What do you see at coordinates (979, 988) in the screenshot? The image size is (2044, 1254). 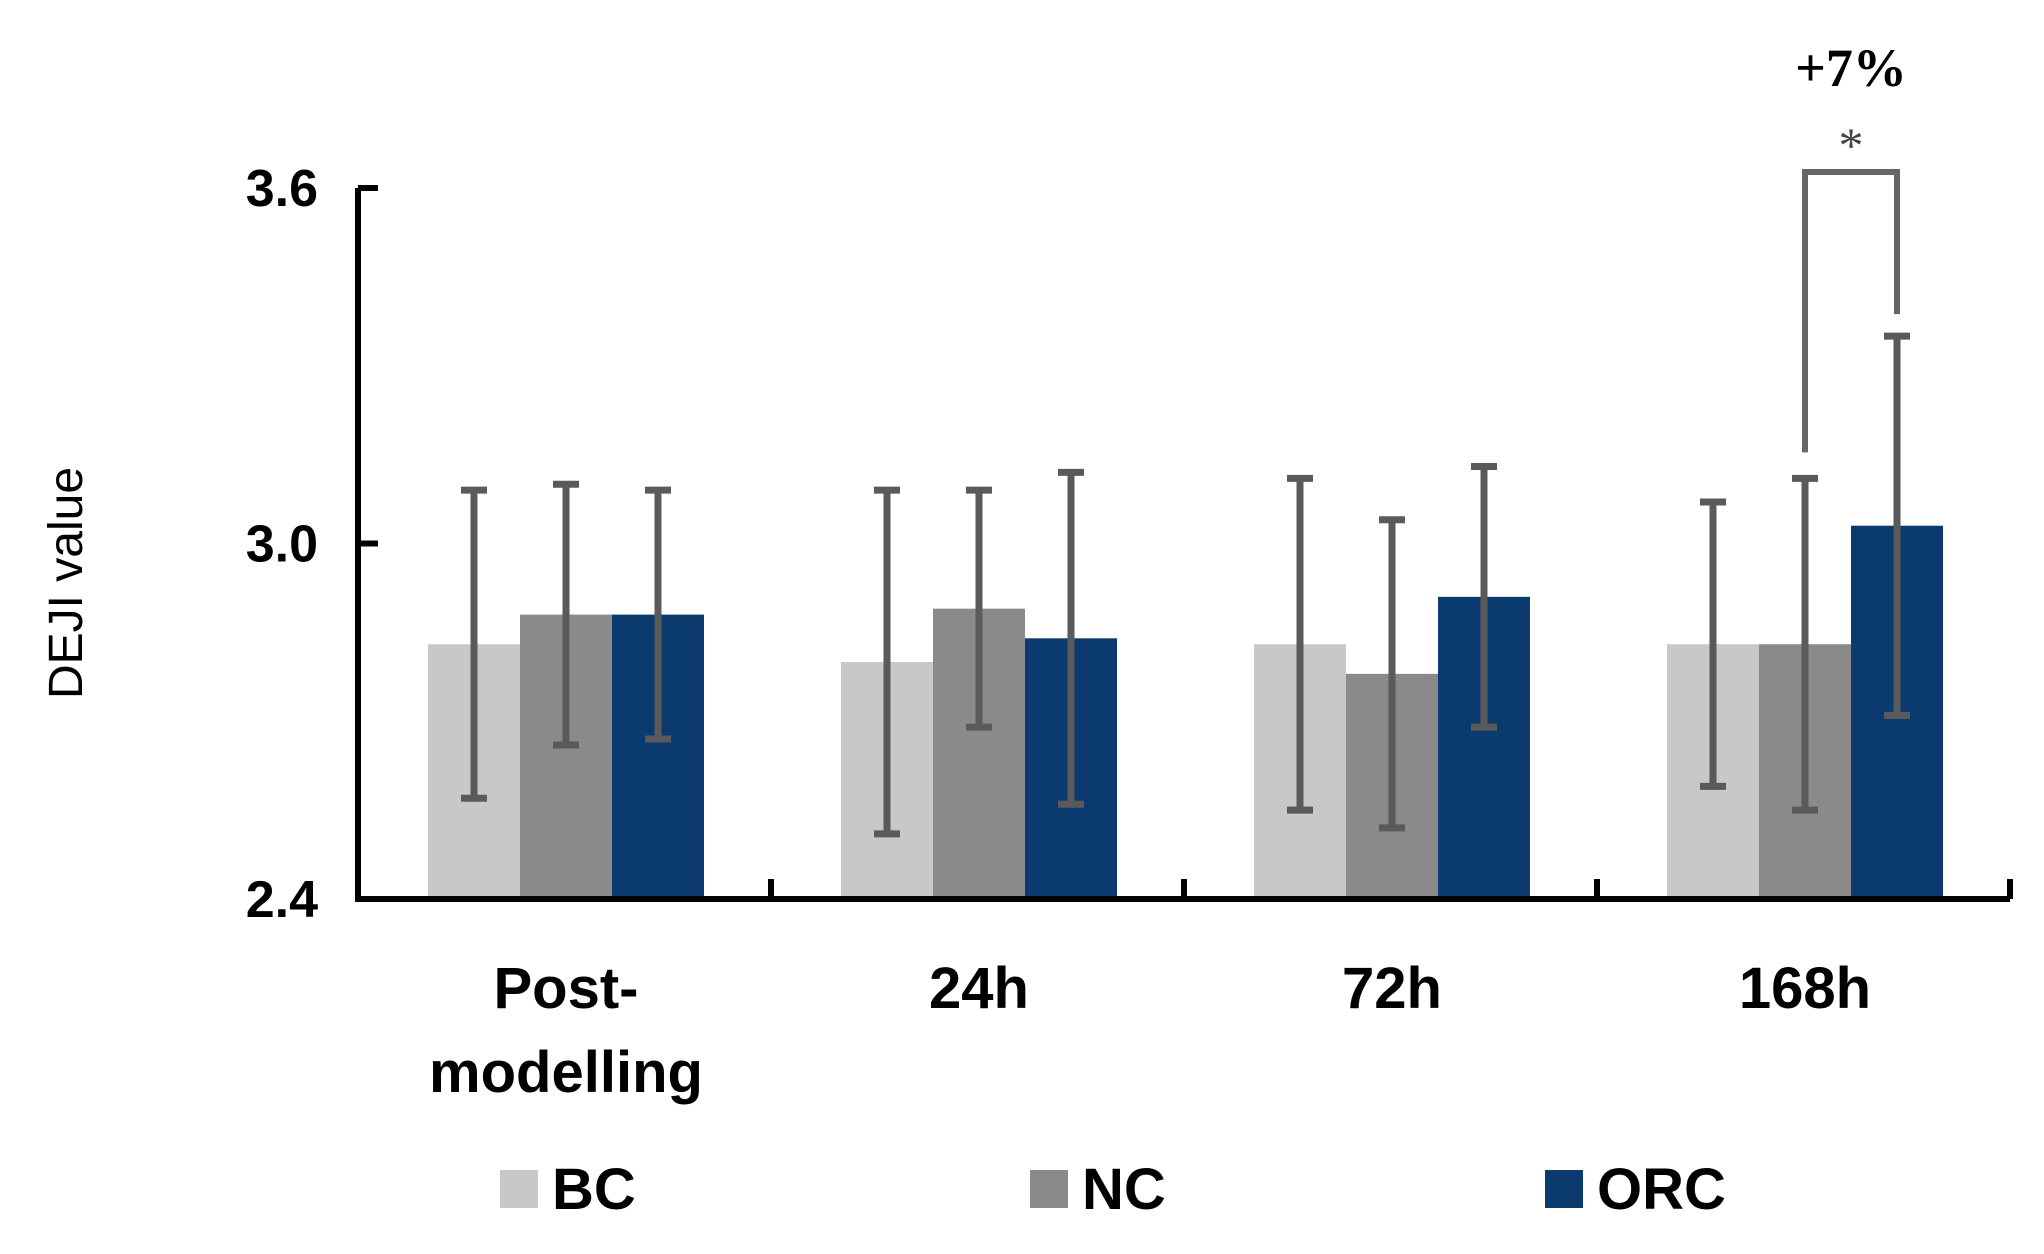 I see `category-label: 24h` at bounding box center [979, 988].